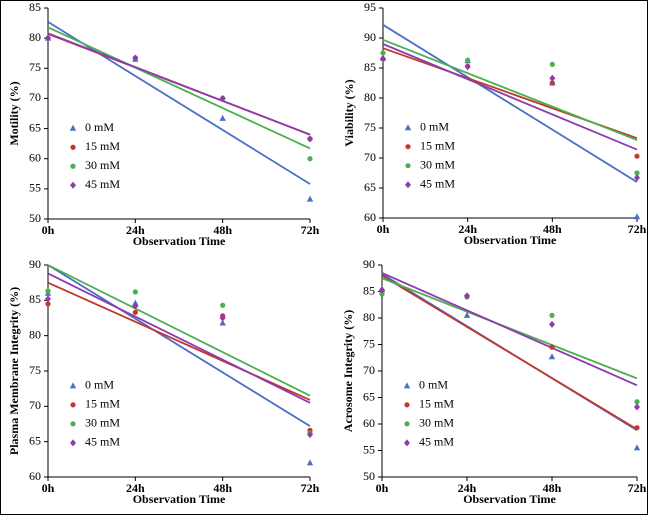 This screenshot has width=648, height=515. What do you see at coordinates (370, 7) in the screenshot?
I see `y-tick-label: 95` at bounding box center [370, 7].